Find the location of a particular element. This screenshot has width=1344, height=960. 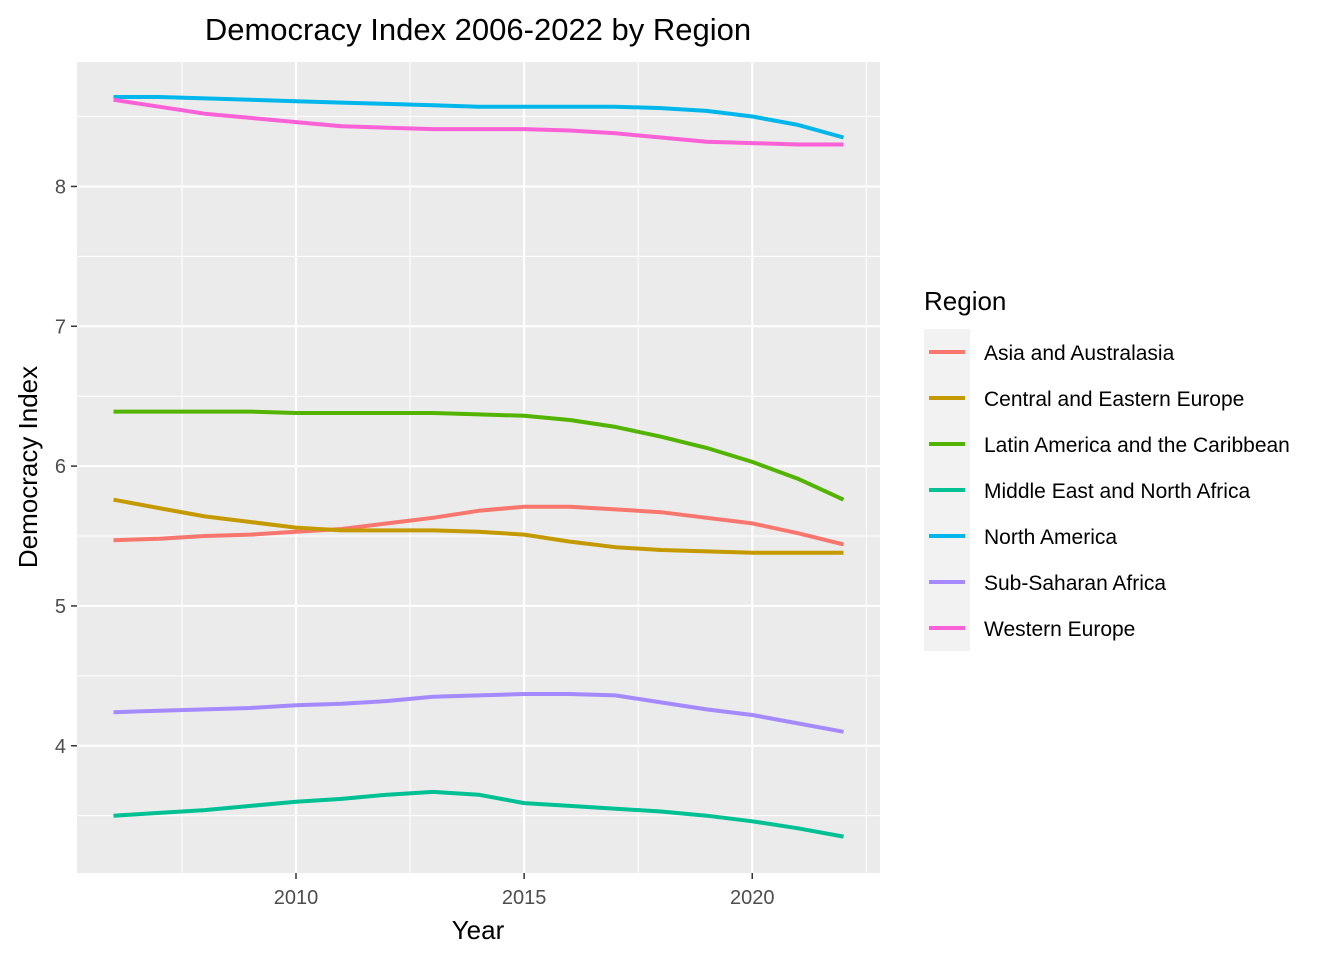

x-tick-label: 2015 is located at coordinates (524, 898).